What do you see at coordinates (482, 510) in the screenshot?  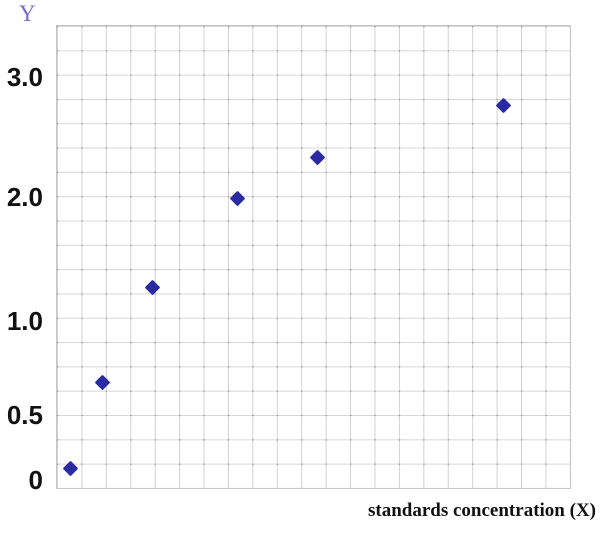 I see `x-axis-title: standards concentration (X)` at bounding box center [482, 510].